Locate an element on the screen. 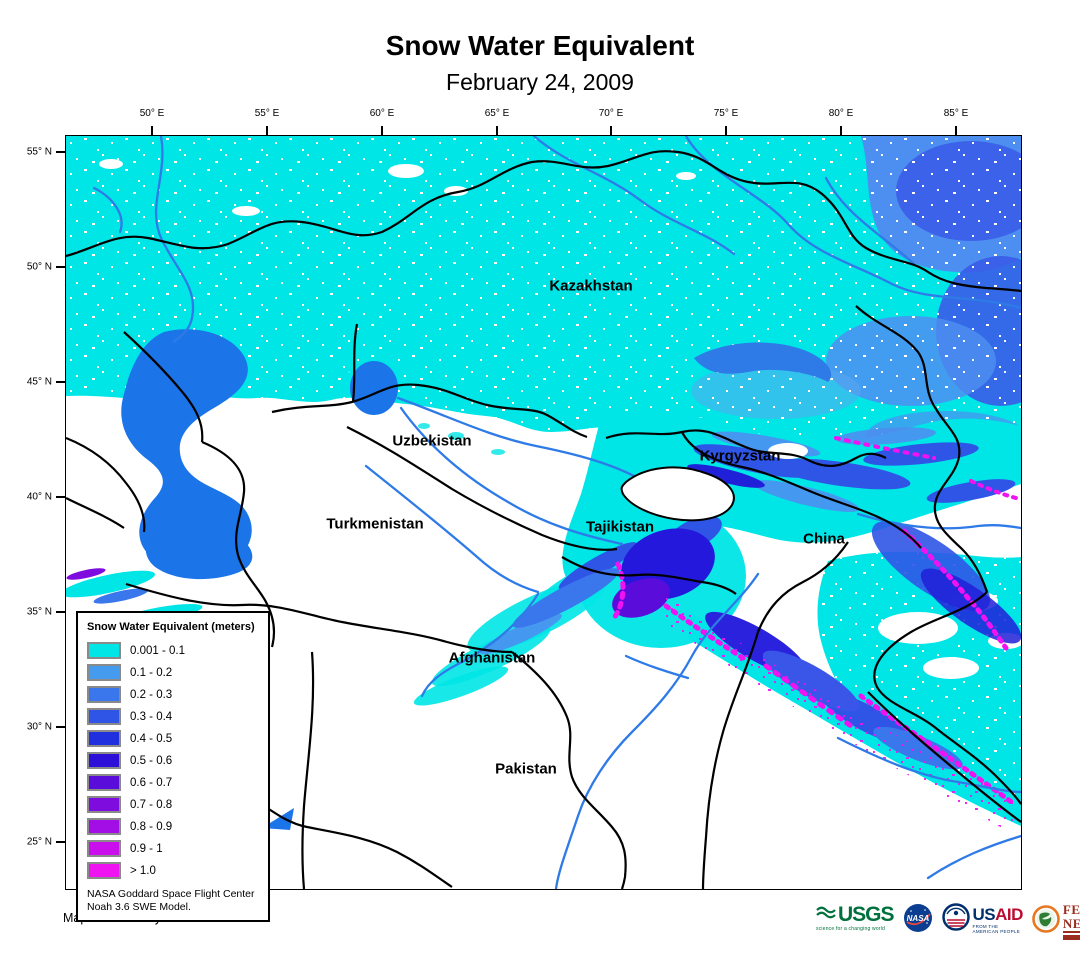 The image size is (1080, 960). nasa-wordmark: NASA is located at coordinates (917, 918).